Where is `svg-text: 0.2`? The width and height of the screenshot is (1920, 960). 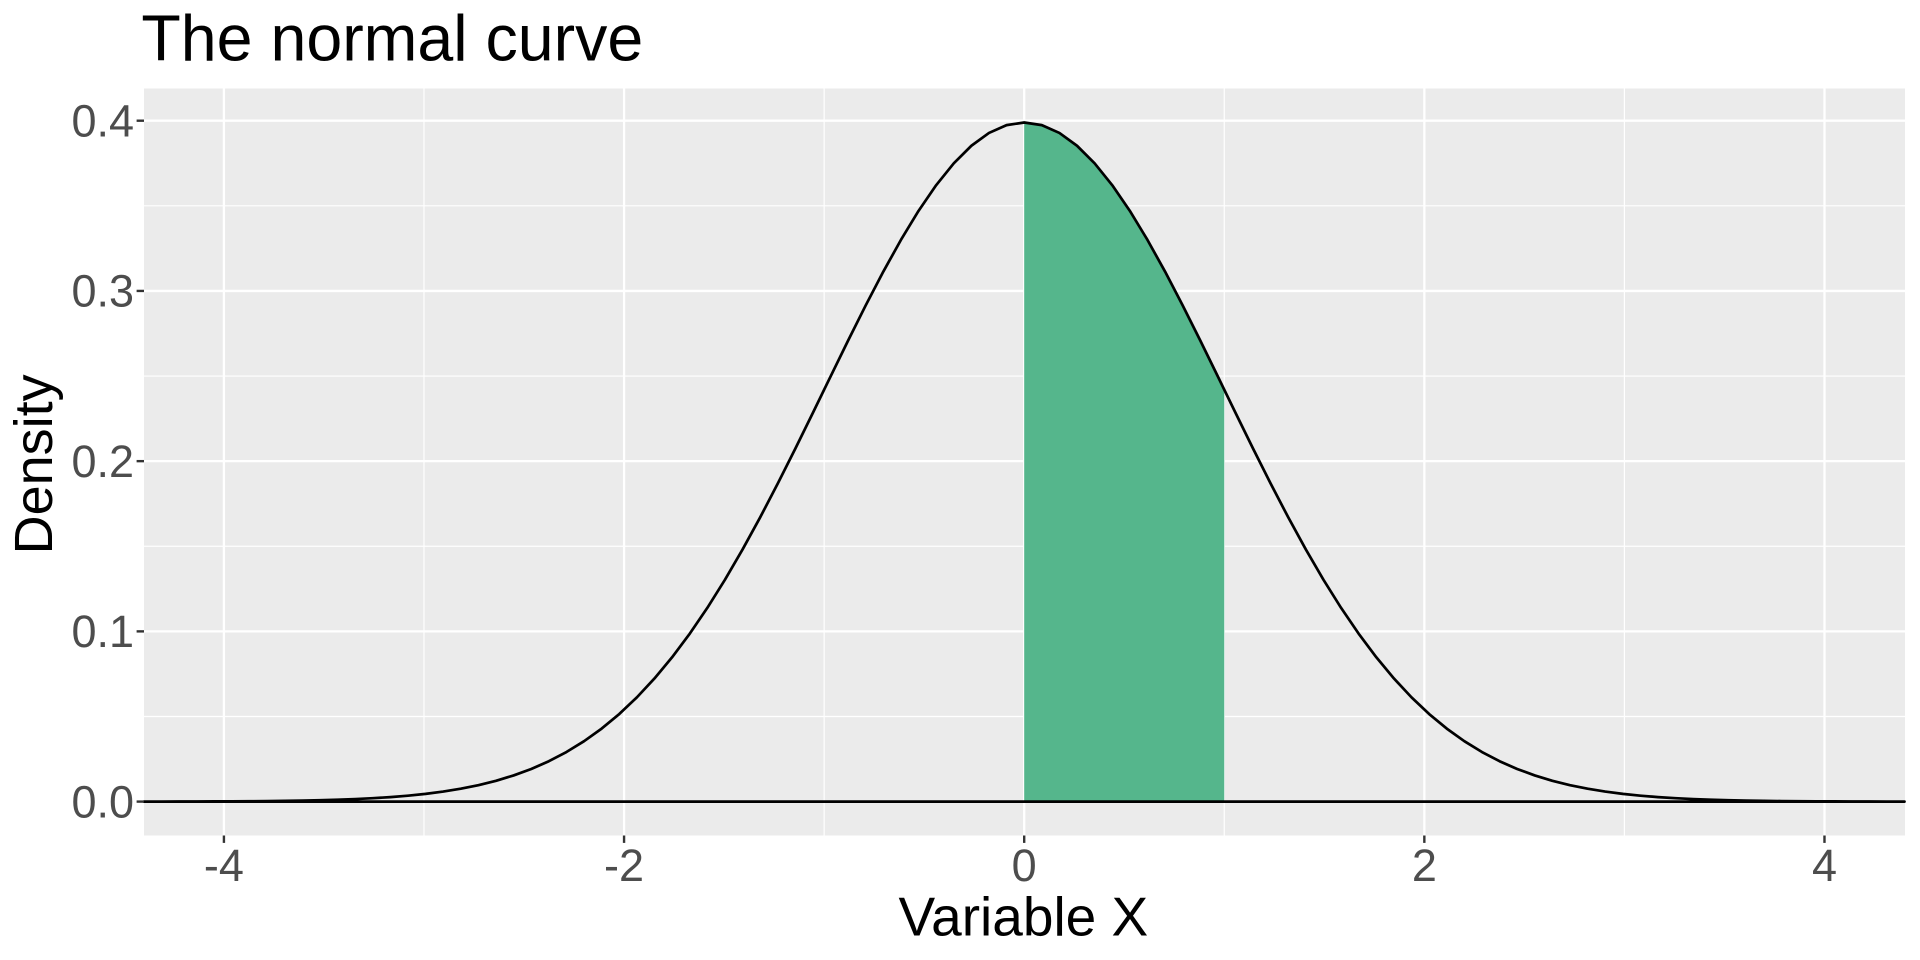 svg-text: 0.2 is located at coordinates (102, 461).